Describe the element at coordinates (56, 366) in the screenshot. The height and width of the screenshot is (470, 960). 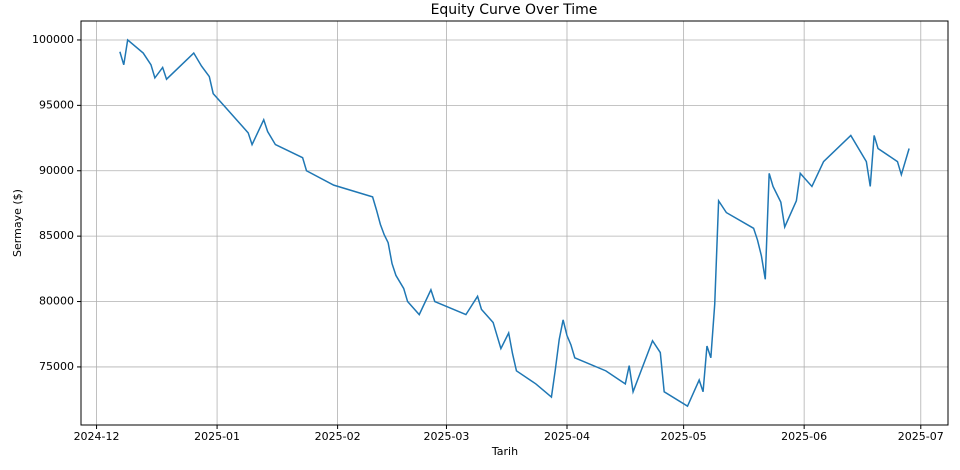
I see `y-tick-label: 75000` at that location.